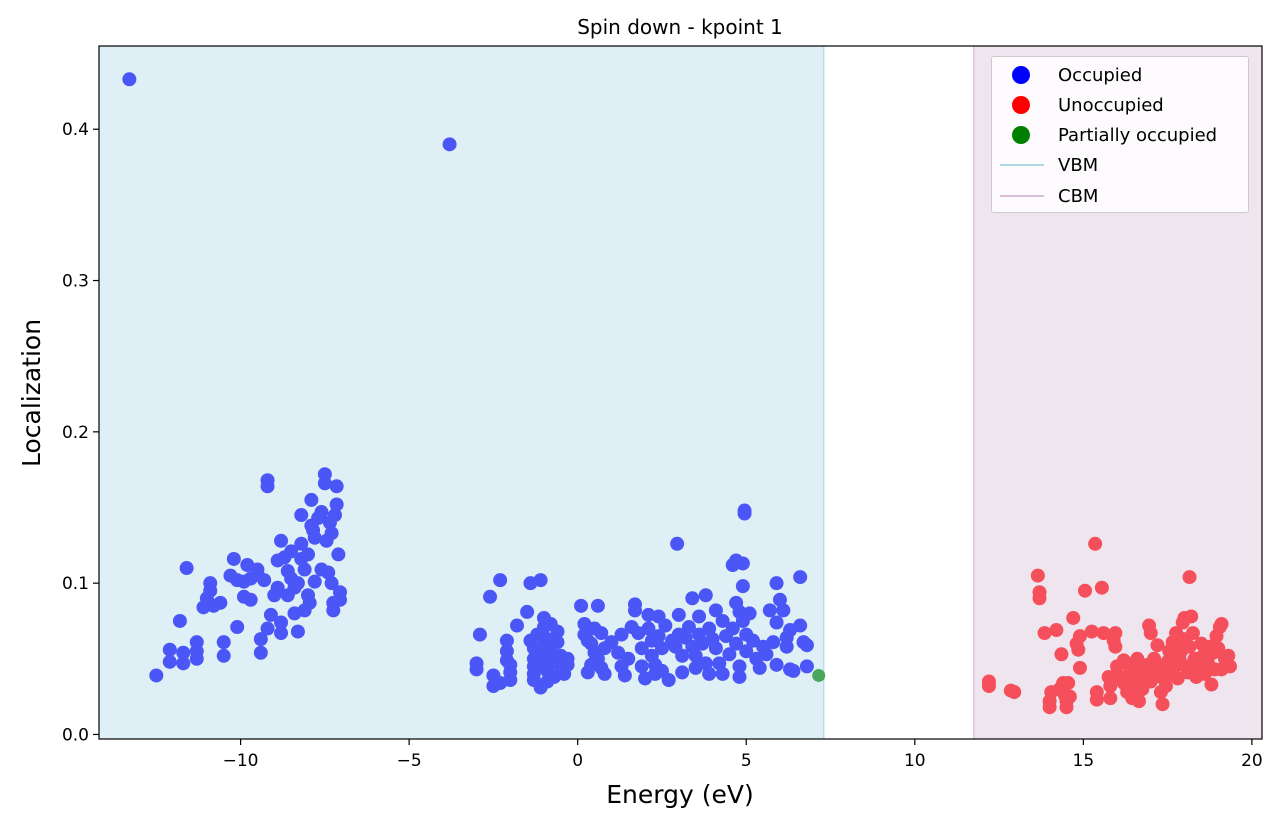 Image resolution: width=1281 pixels, height=825 pixels. Describe the element at coordinates (241, 761) in the screenshot. I see `x-tick-label: −10` at that location.